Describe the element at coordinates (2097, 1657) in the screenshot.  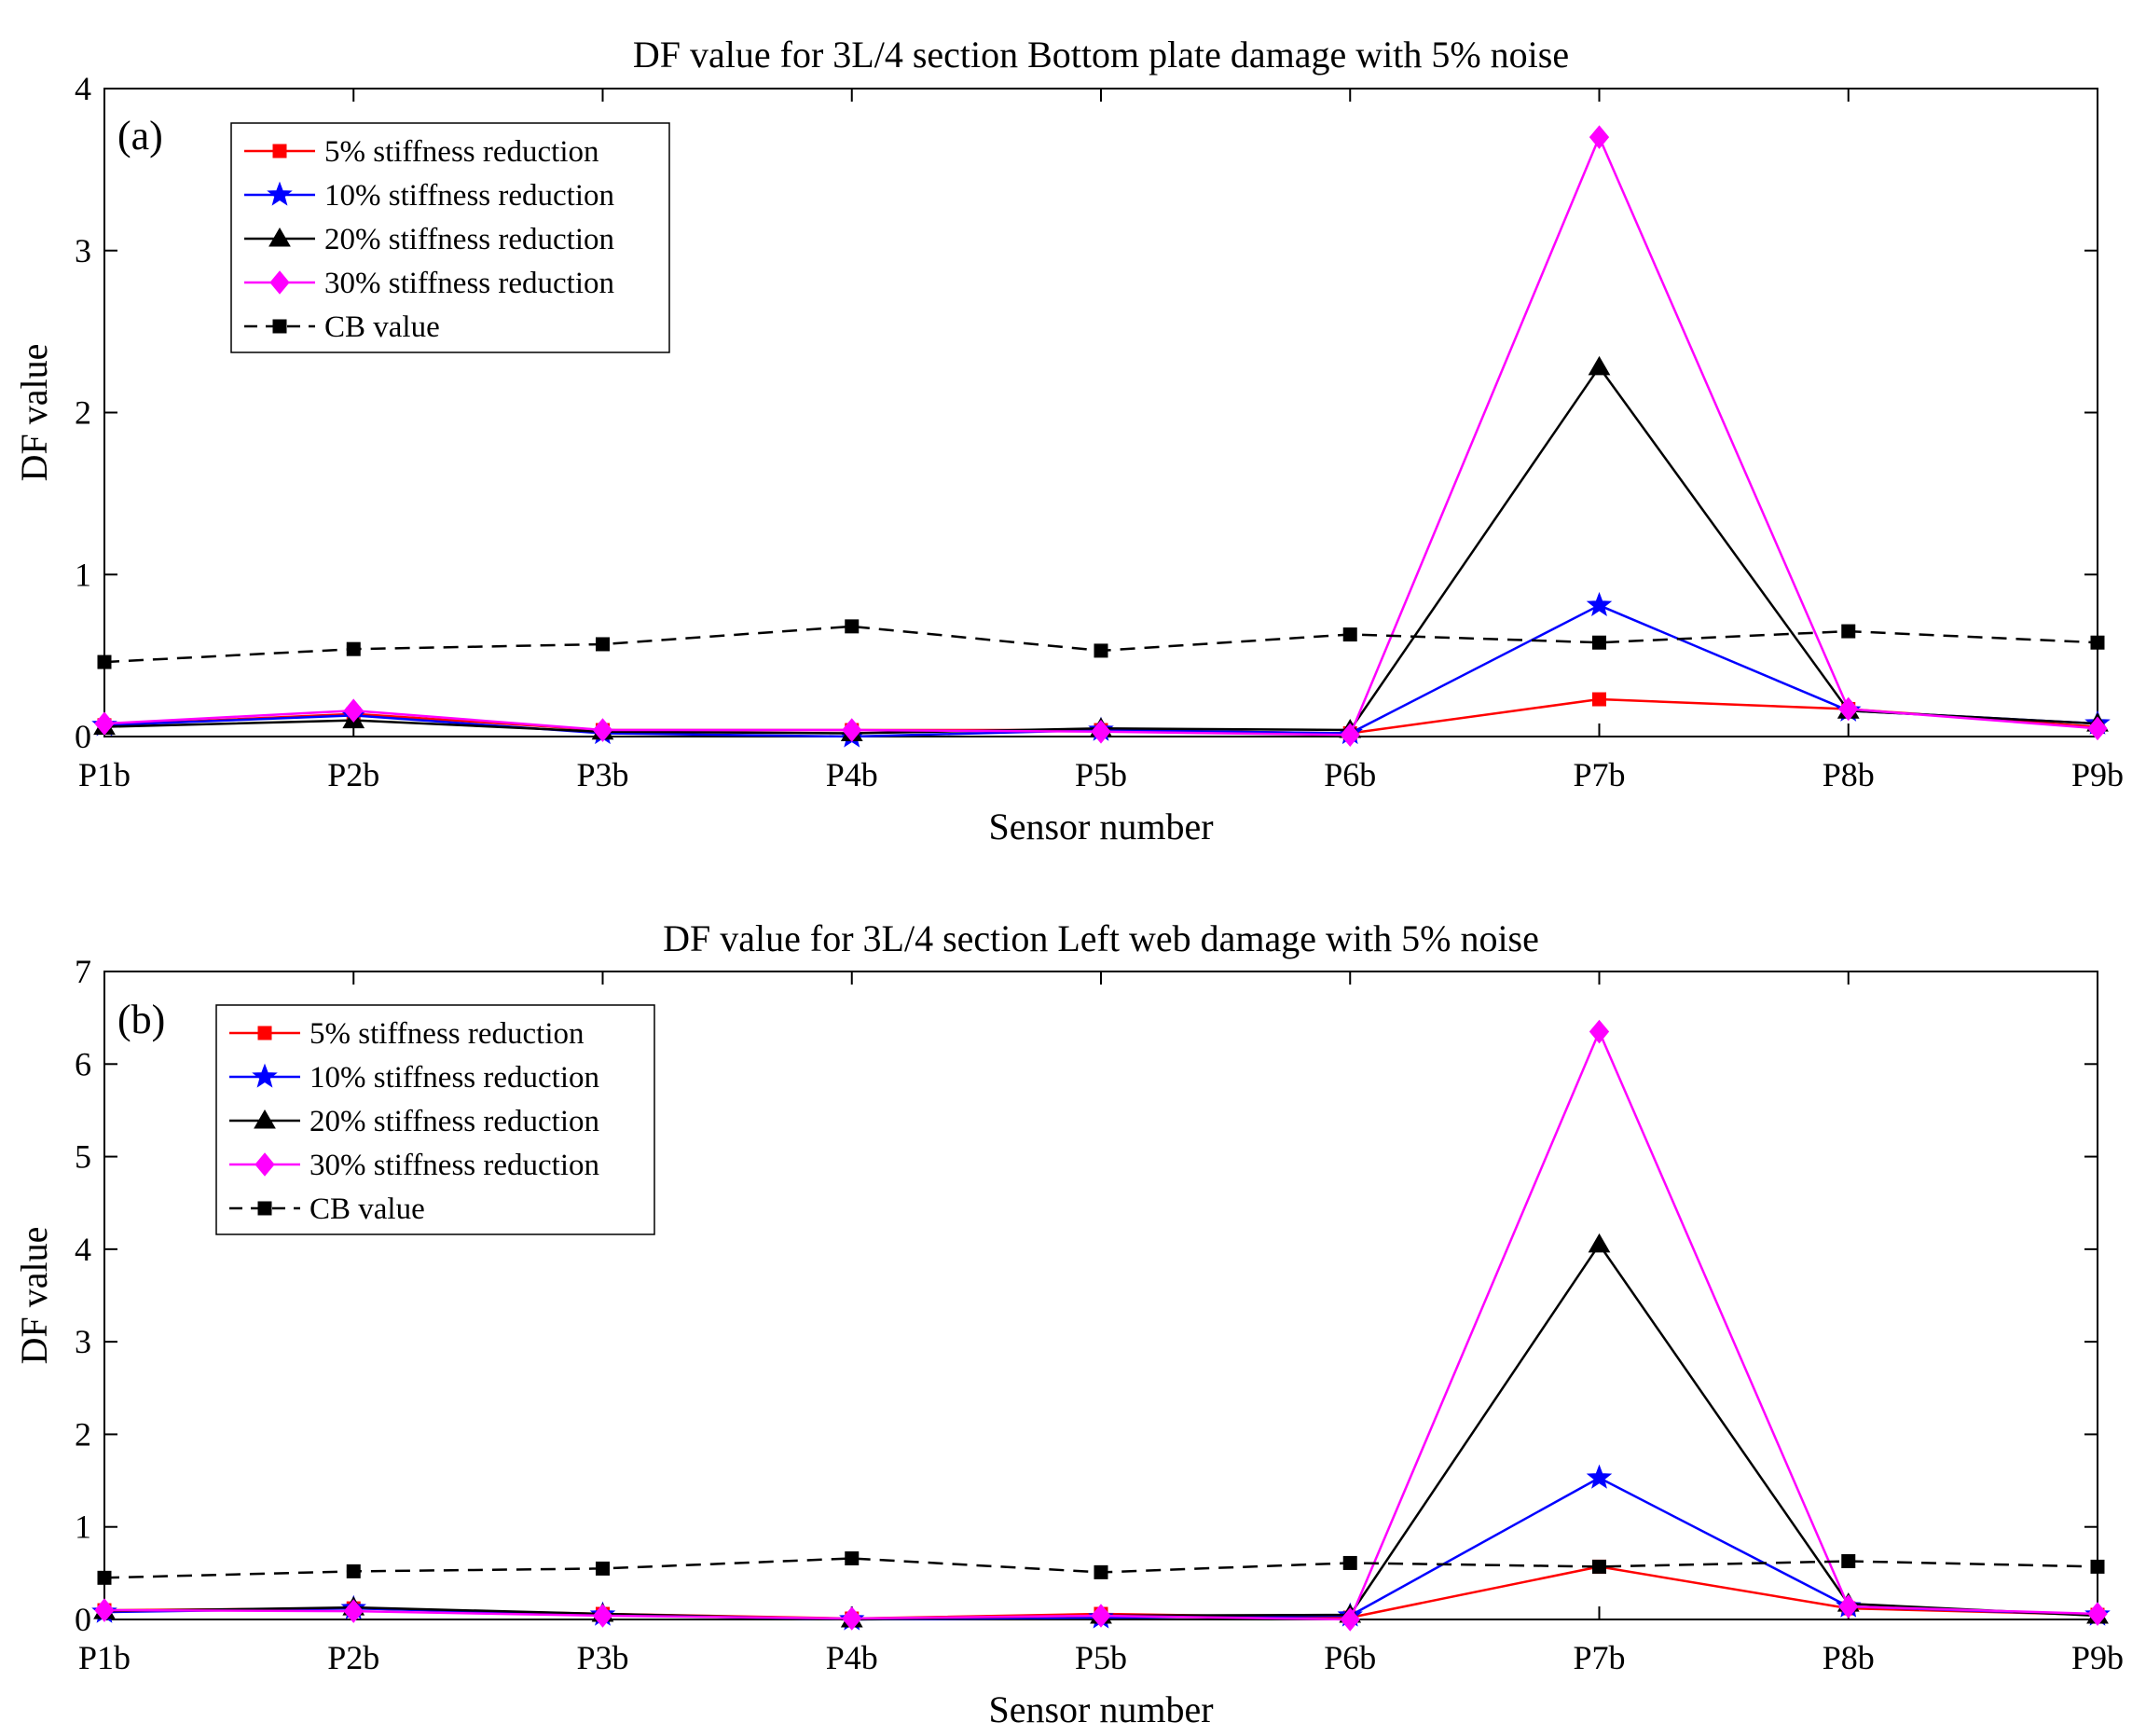
I see `x-tick-label: P9b` at that location.